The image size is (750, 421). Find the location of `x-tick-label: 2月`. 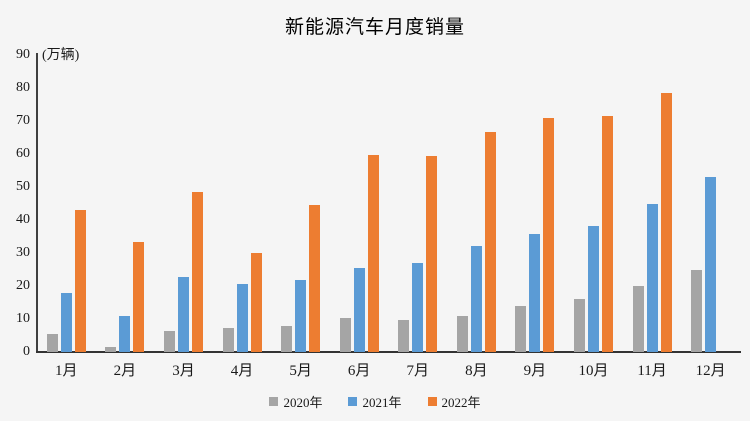

x-tick-label: 2月 is located at coordinates (125, 371).